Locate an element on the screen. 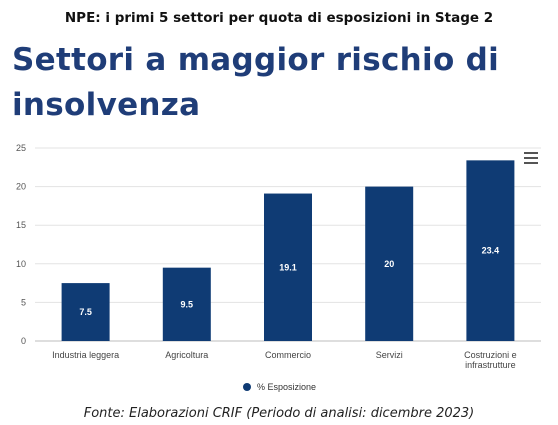 Image resolution: width=558 pixels, height=425 pixels. data-label: 19.1 is located at coordinates (288, 267).